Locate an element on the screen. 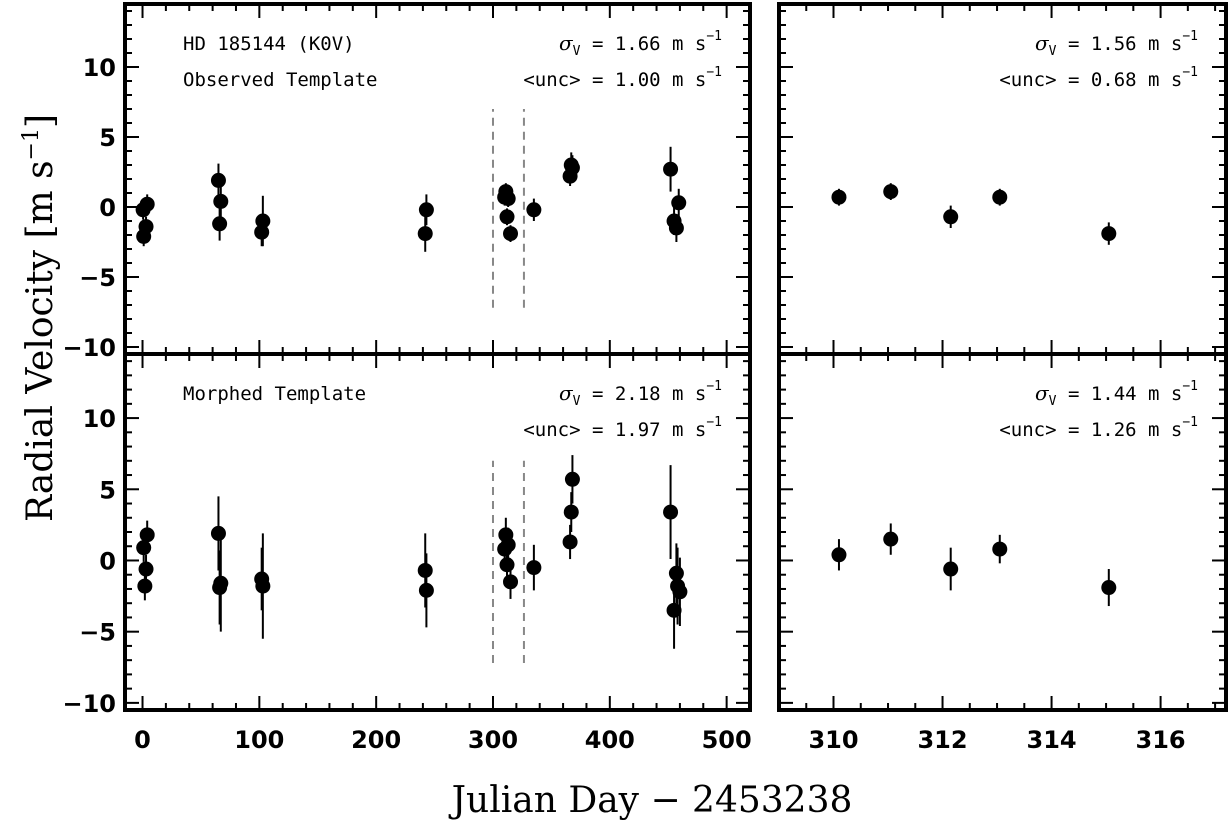  unc-value: <unc> = 1.00 m s is located at coordinates (614, 80).